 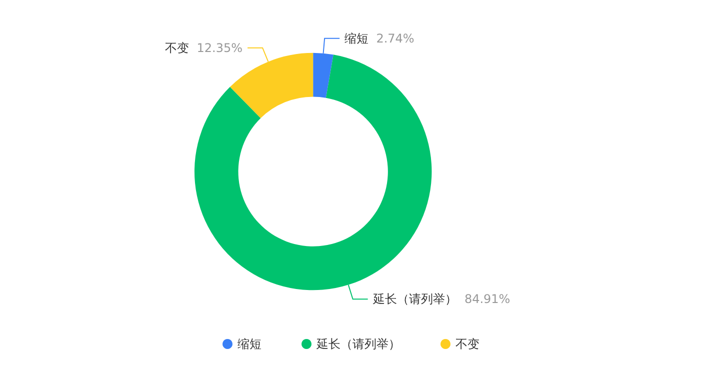 What do you see at coordinates (395, 38) in the screenshot?
I see `data-label: 2.74%` at bounding box center [395, 38].